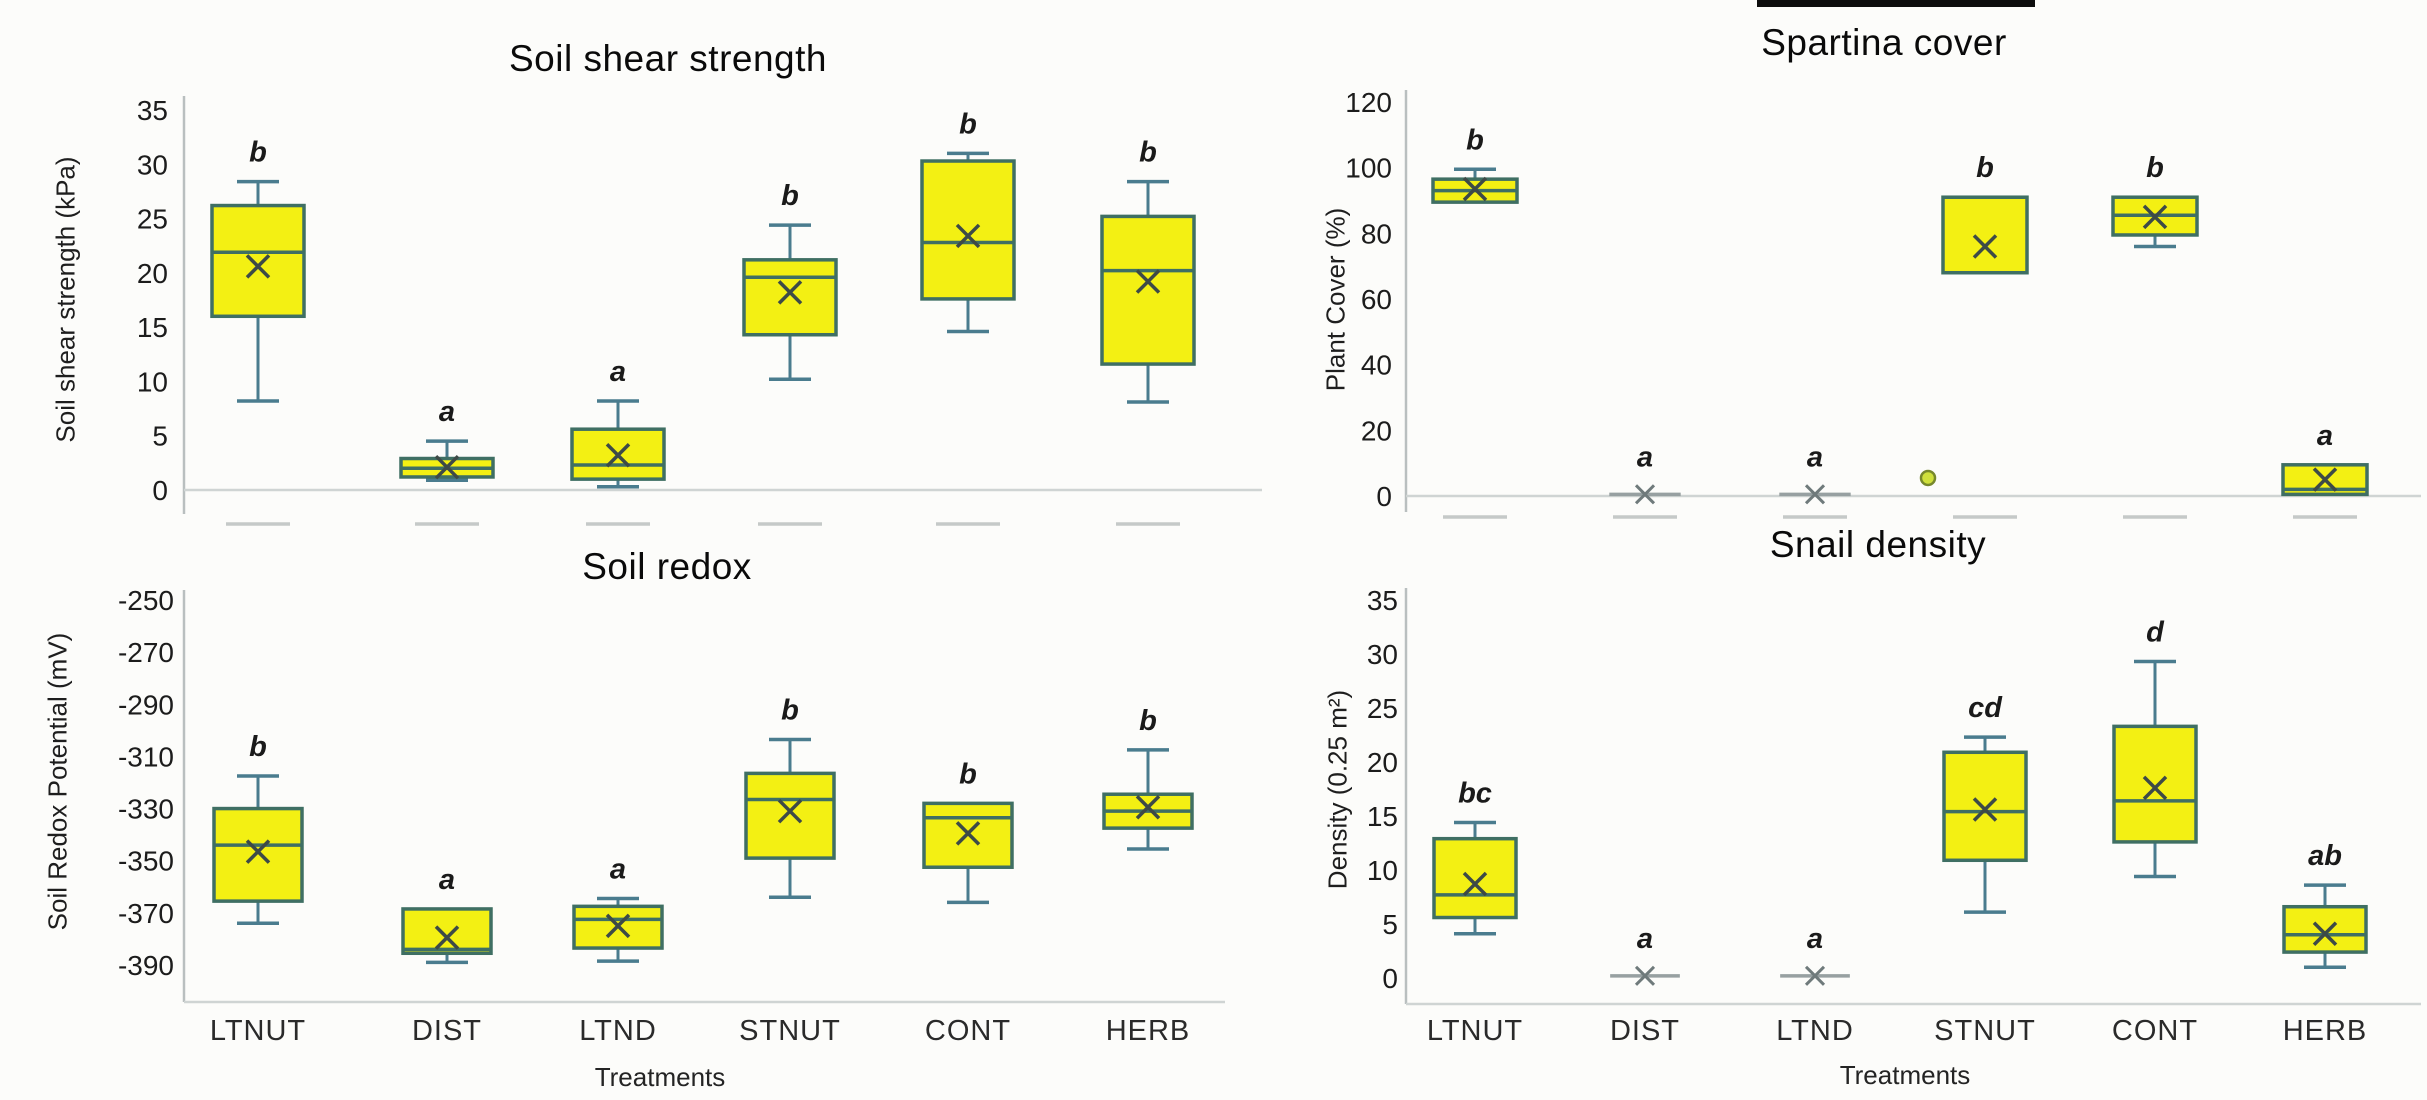 Image resolution: width=2427 pixels, height=1100 pixels. I want to click on y-axis-label-soil-redox: Soil Redox Potential (mV), so click(57, 781).